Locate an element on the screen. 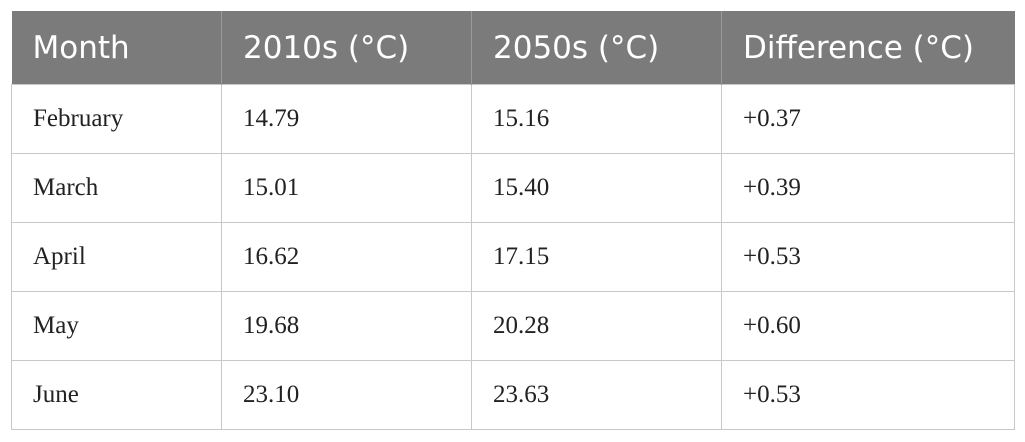 The width and height of the screenshot is (1025, 442). header-cell: Difference (°C) is located at coordinates (868, 48).